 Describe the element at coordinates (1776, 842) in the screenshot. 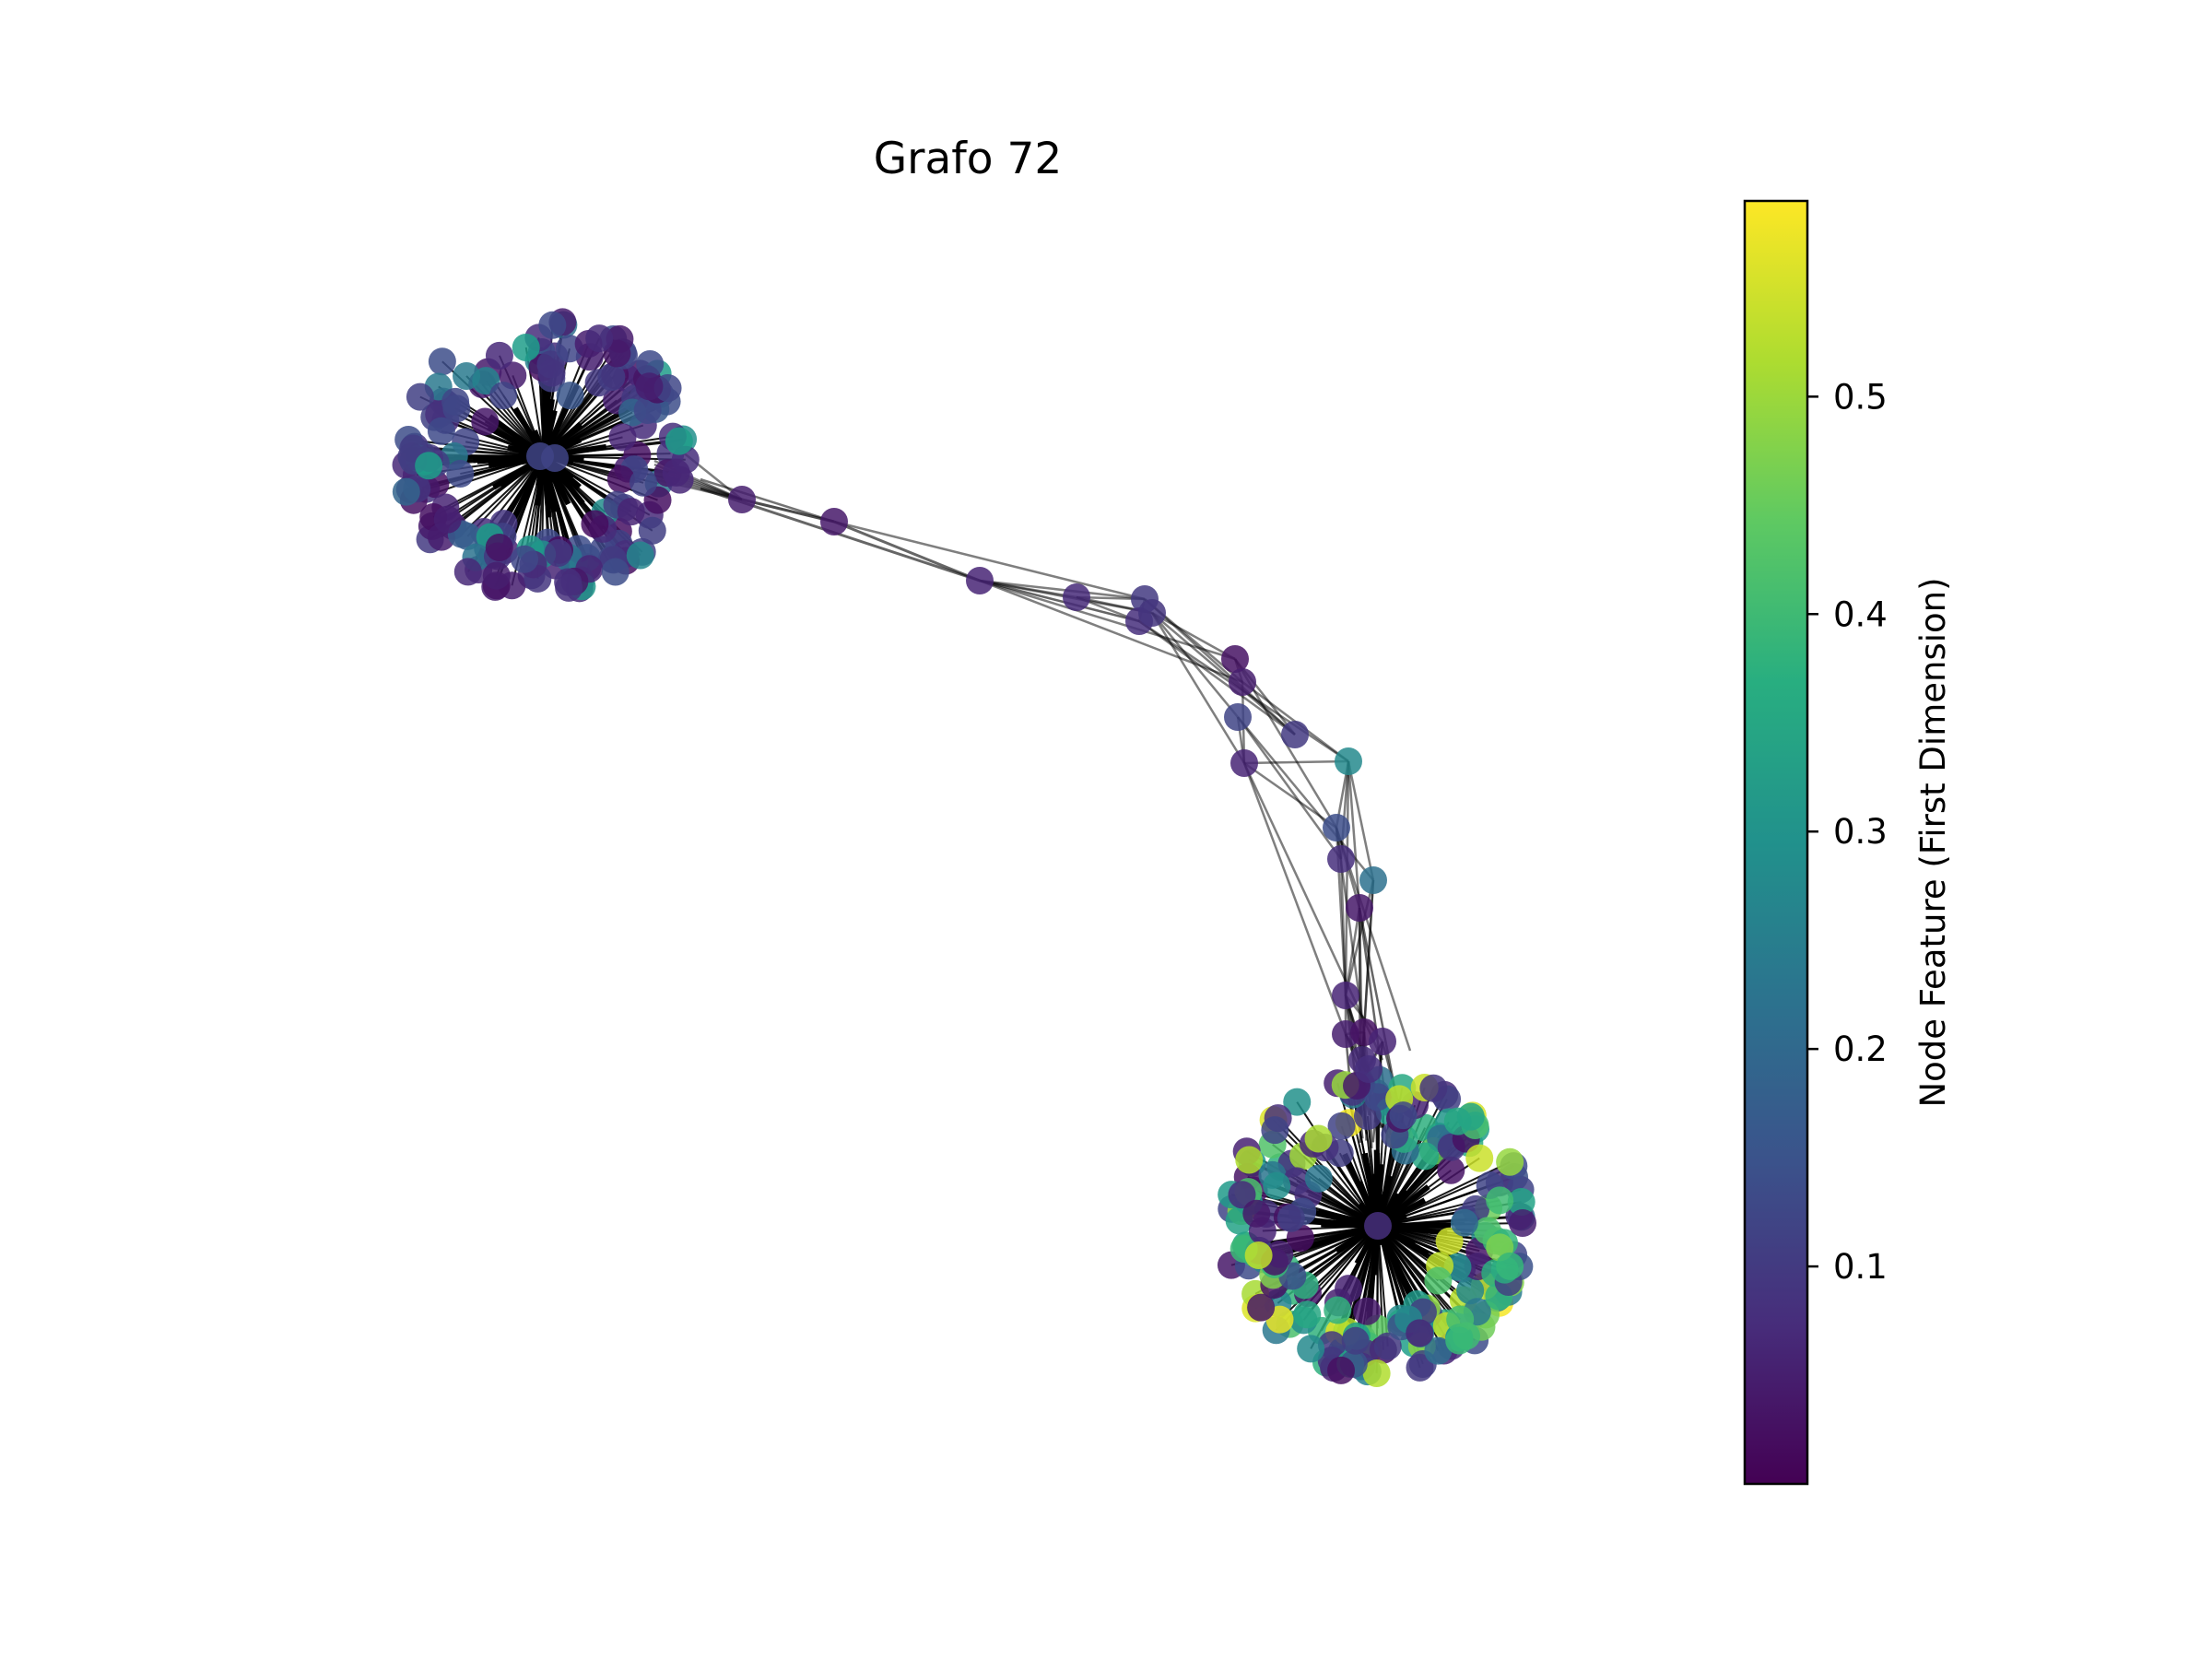

I see `colorbar-gradient` at that location.